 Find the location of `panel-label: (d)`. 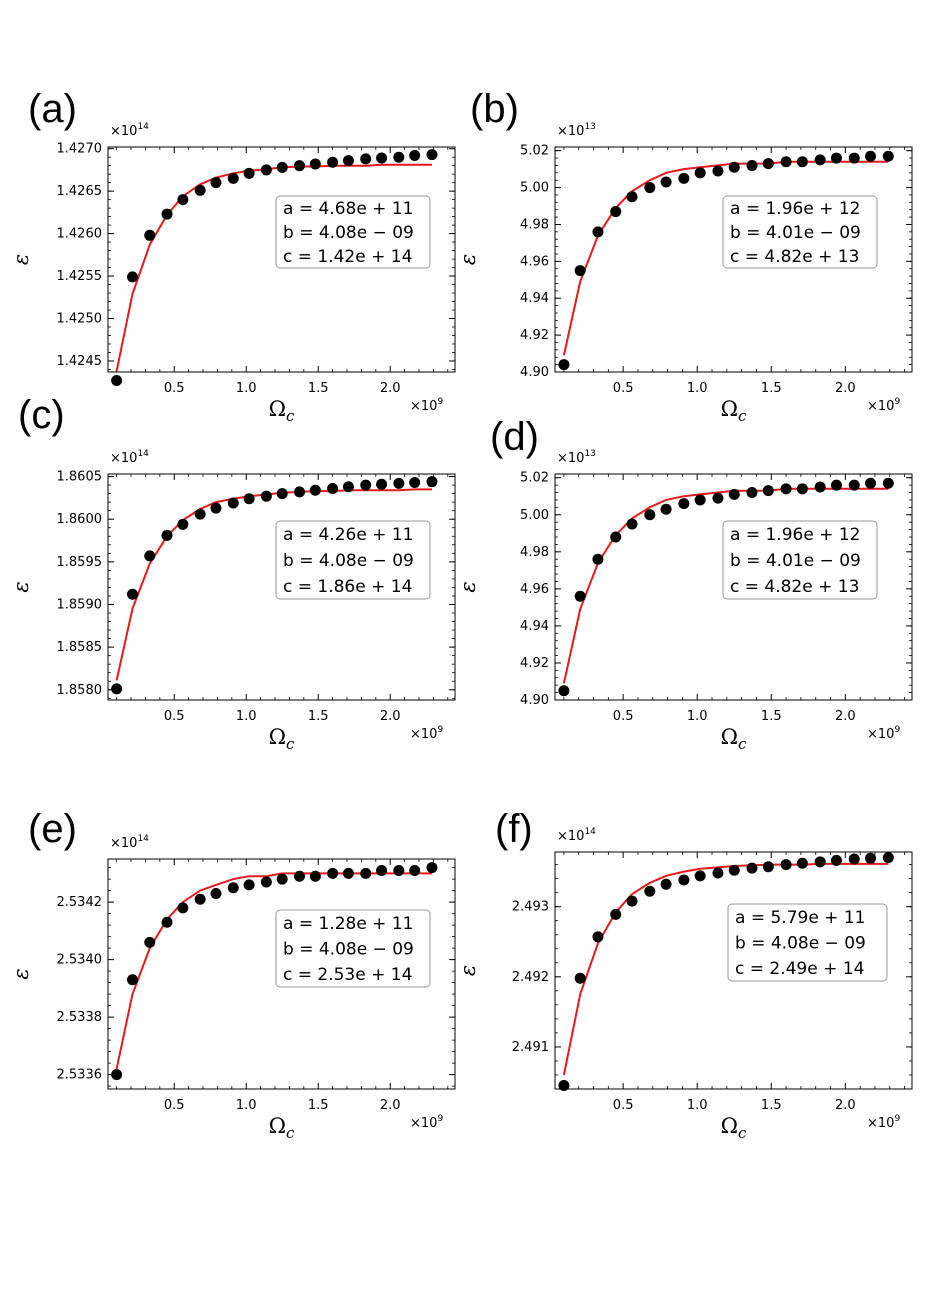

panel-label: (d) is located at coordinates (514, 437).